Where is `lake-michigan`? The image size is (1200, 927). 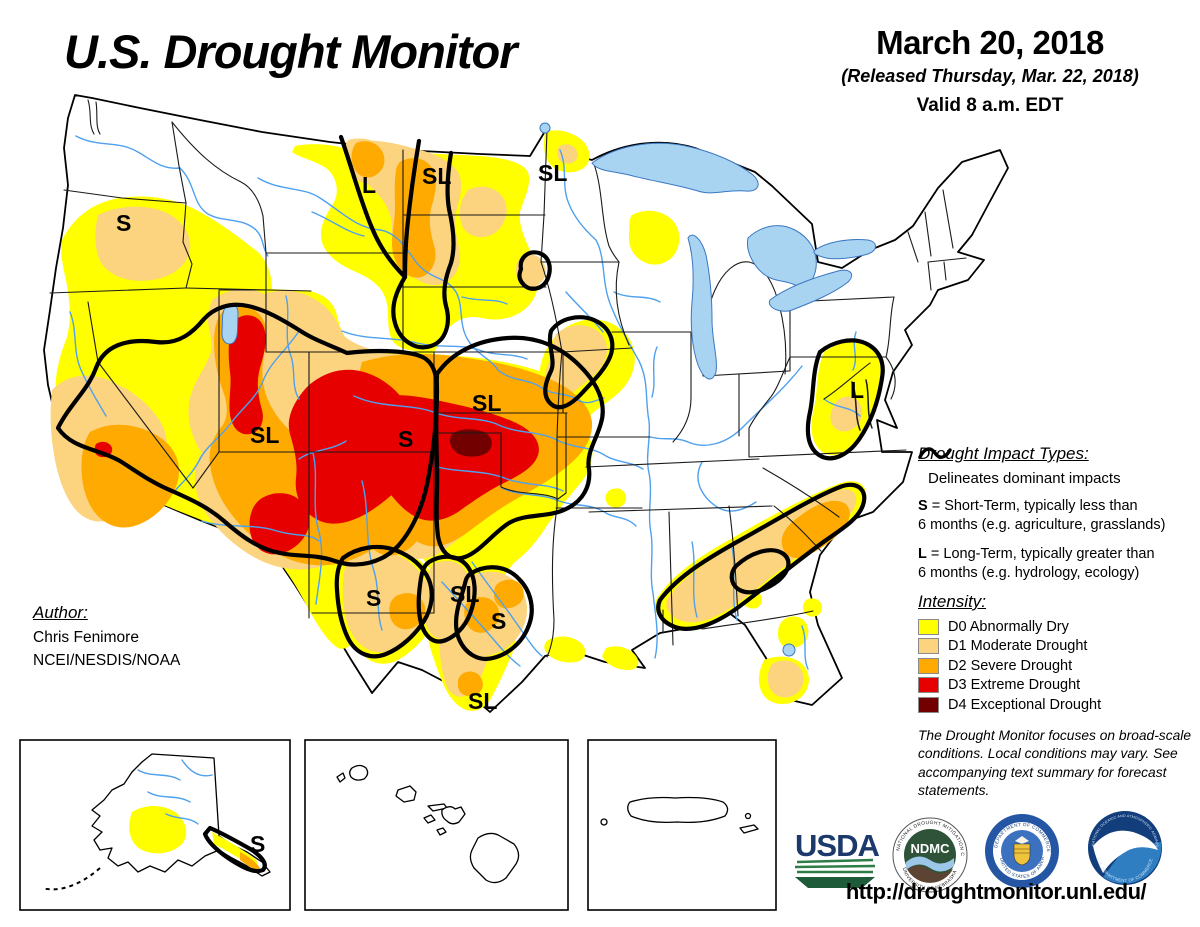
lake-michigan is located at coordinates (702, 307).